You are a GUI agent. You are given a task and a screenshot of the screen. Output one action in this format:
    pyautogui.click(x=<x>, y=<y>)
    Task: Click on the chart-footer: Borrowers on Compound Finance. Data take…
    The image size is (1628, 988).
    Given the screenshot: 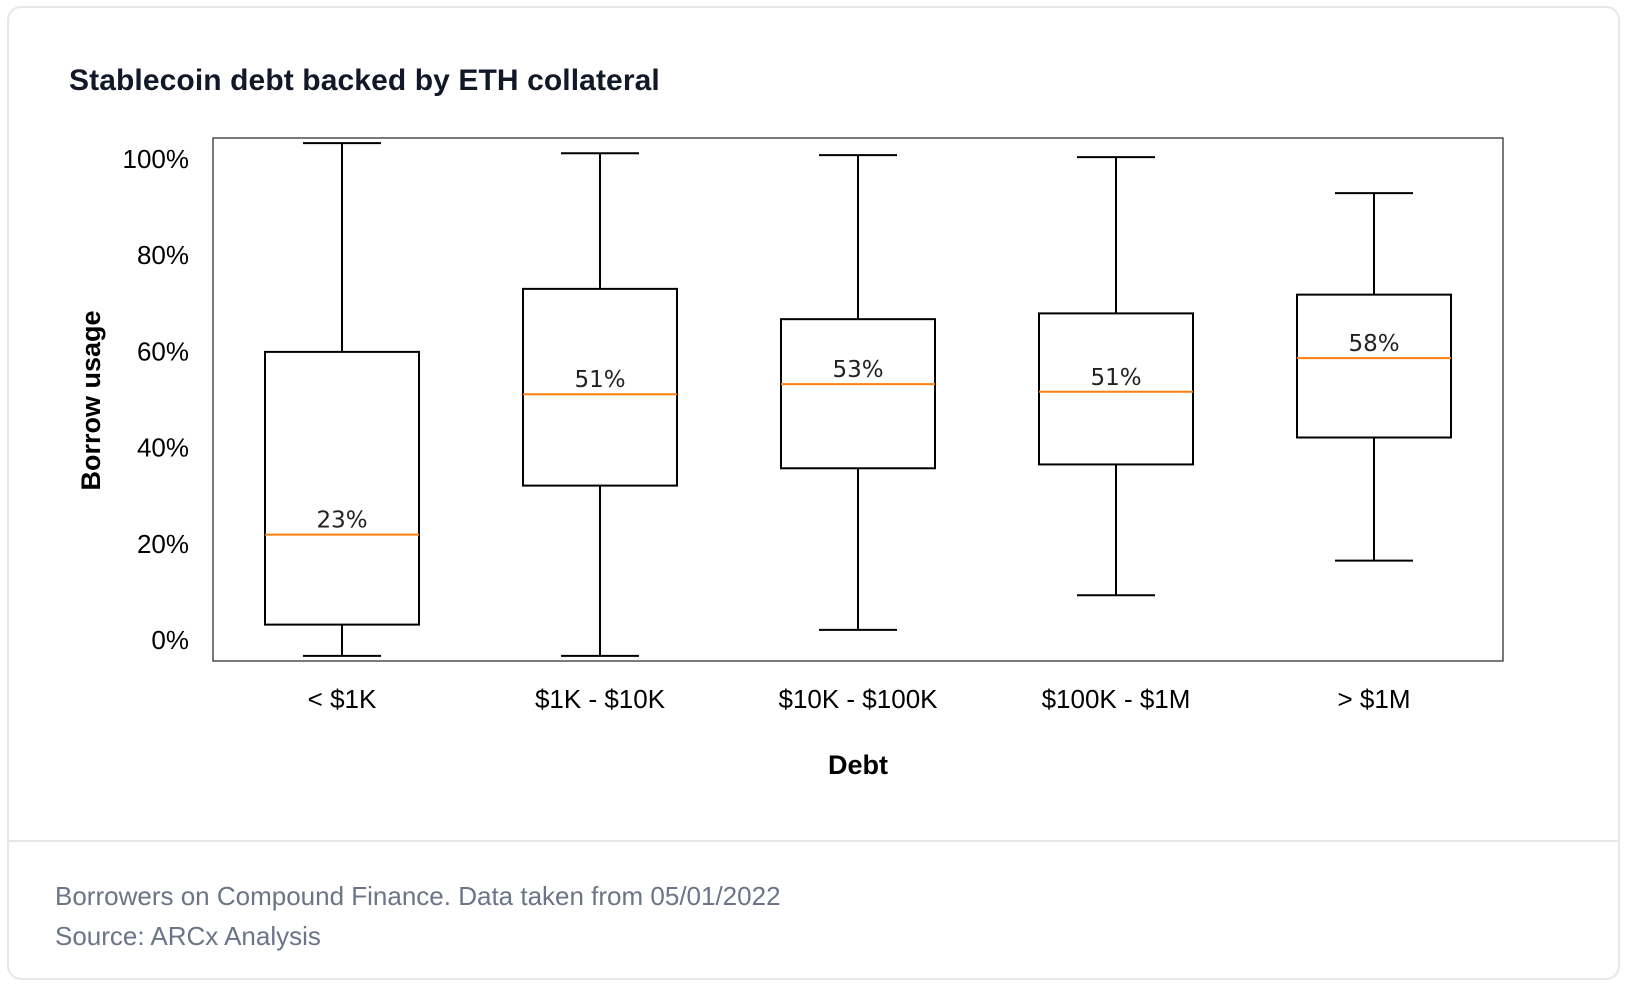 What is the action you would take?
    pyautogui.click(x=418, y=916)
    